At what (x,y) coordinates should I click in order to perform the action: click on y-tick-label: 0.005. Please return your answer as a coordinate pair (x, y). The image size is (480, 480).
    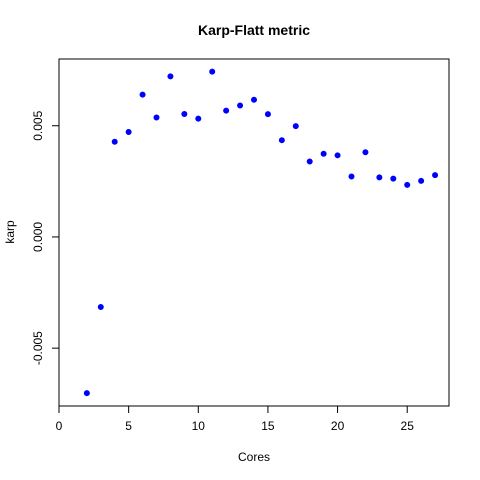
    Looking at the image, I should click on (38, 125).